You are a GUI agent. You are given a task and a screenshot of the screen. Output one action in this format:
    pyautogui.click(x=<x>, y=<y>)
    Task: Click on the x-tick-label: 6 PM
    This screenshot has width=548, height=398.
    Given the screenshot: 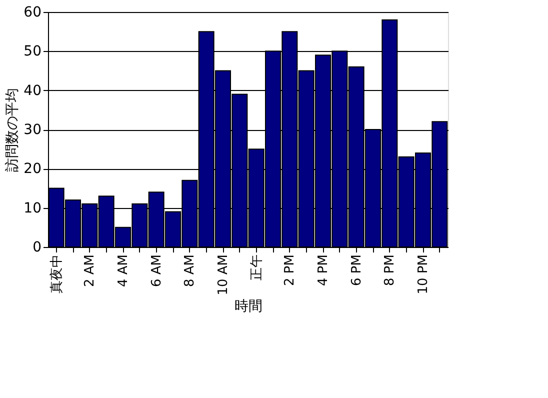 What is the action you would take?
    pyautogui.click(x=356, y=270)
    